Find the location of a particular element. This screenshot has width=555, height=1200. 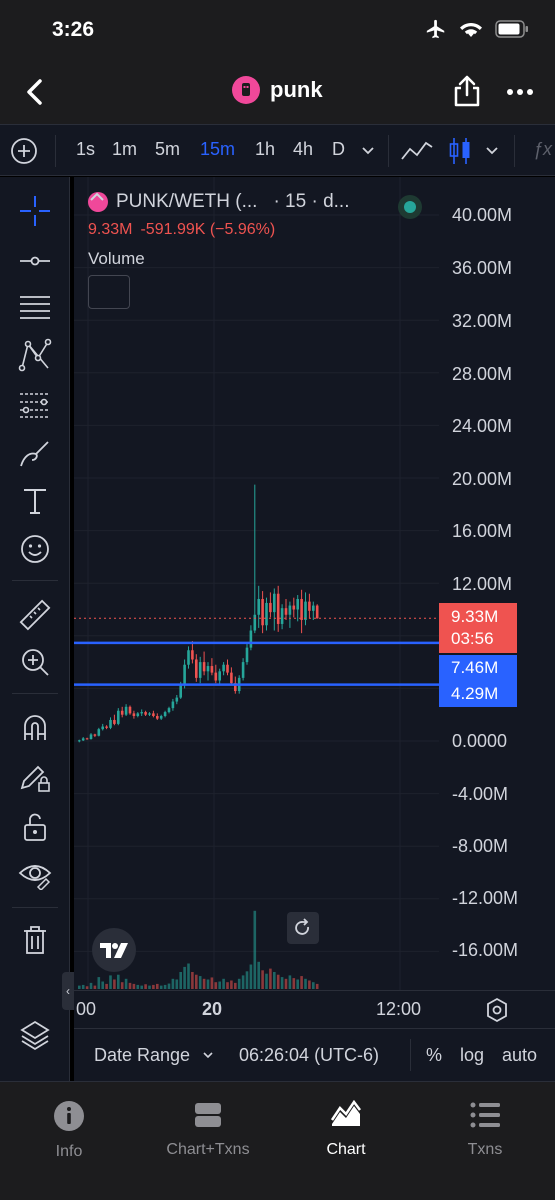

reset-chart-button is located at coordinates (303, 928).